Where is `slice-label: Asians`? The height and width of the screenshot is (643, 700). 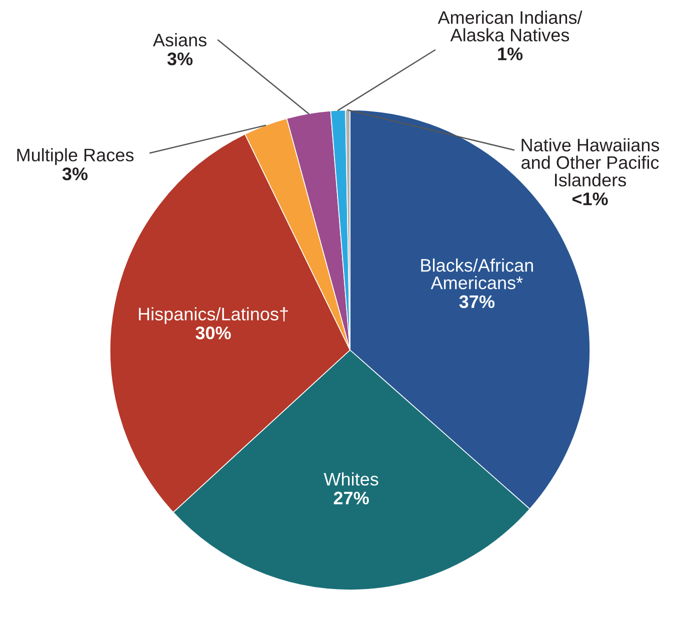 slice-label: Asians is located at coordinates (179, 39).